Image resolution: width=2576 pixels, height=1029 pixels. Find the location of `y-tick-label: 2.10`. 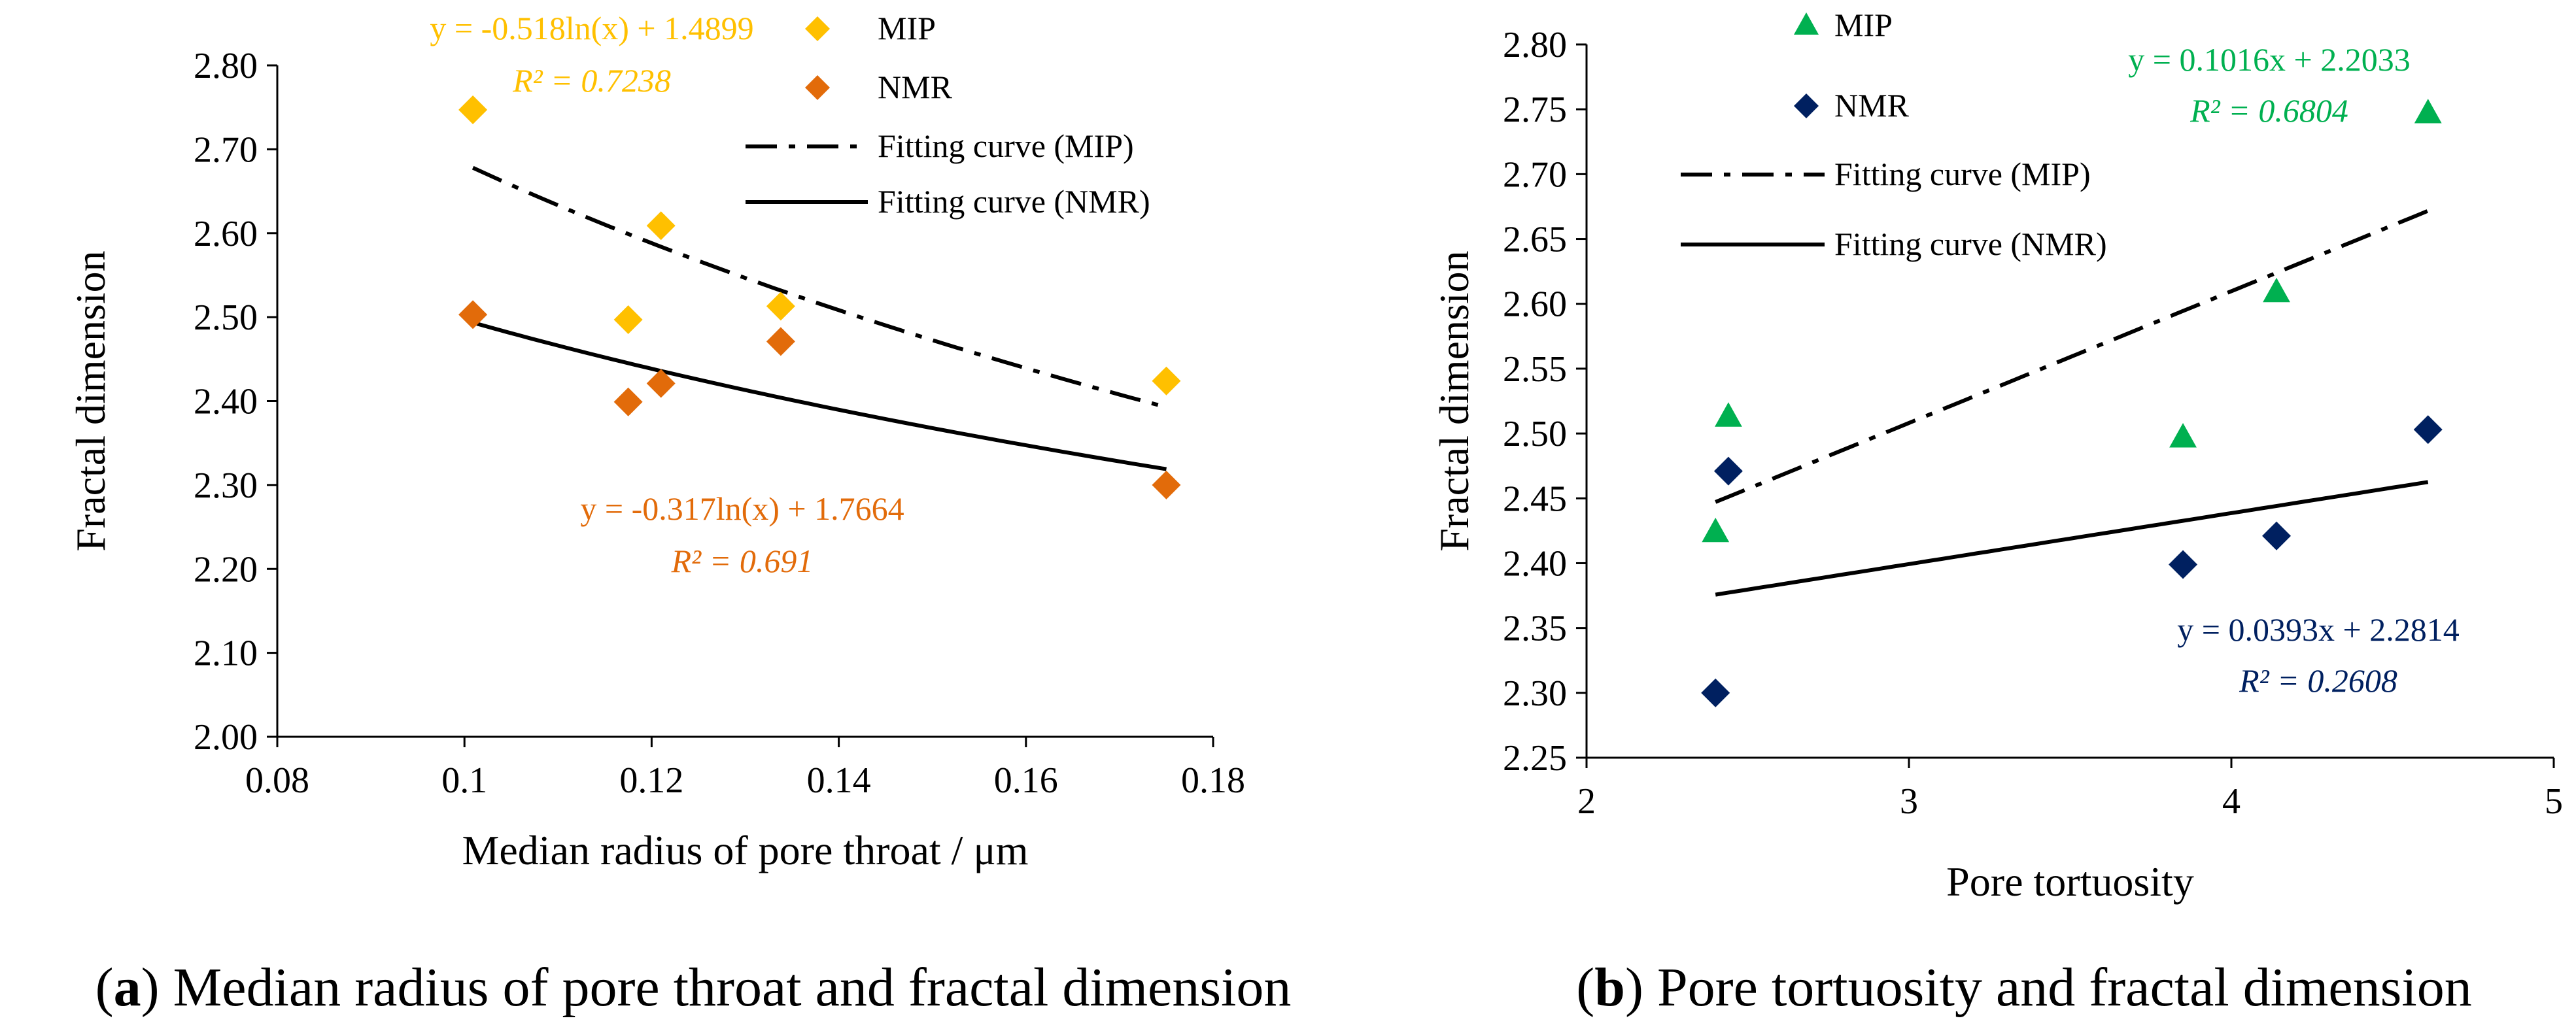

y-tick-label: 2.10 is located at coordinates (226, 653).